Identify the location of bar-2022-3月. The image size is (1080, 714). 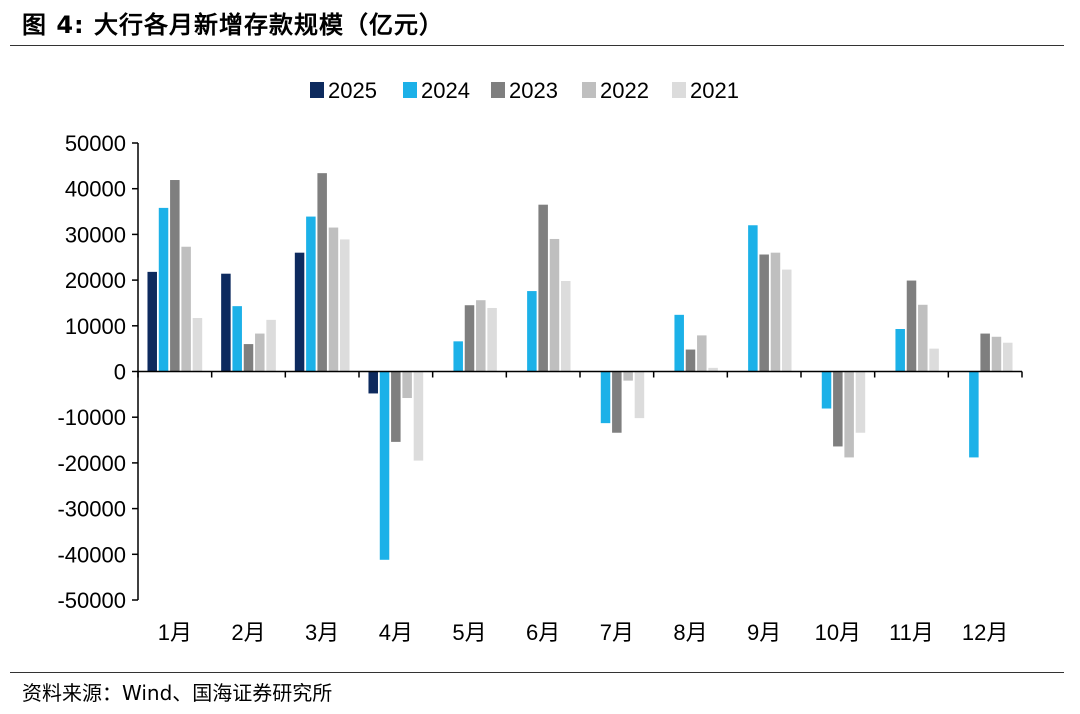
(333, 299).